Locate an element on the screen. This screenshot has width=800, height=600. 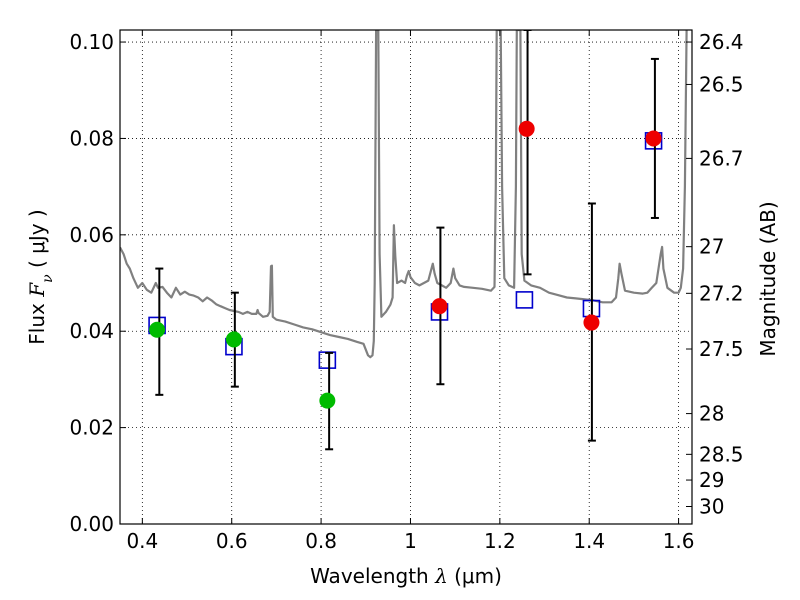
y-tick-label: 0.00 is located at coordinates (91, 524).